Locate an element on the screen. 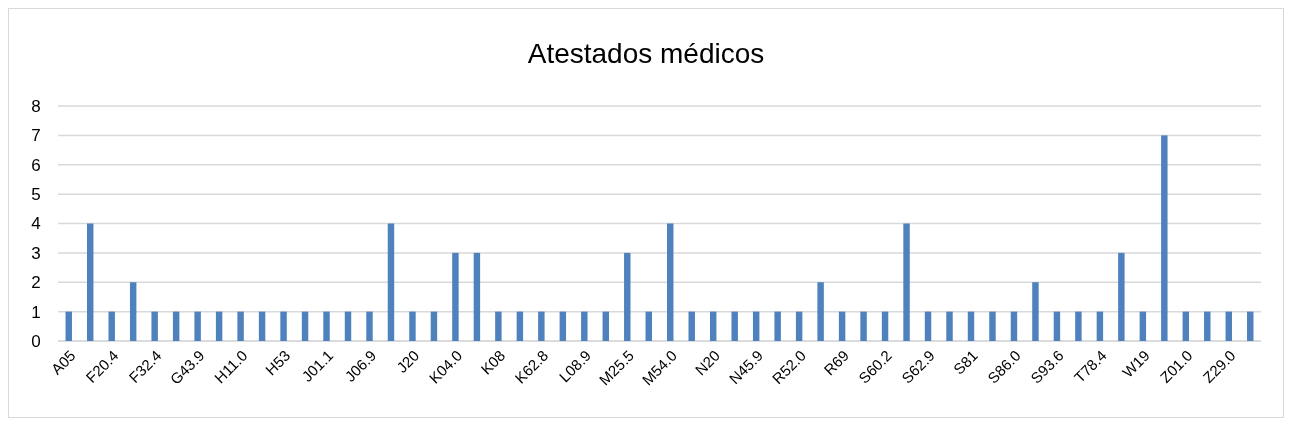  y-tick-label: 4 is located at coordinates (36, 224).